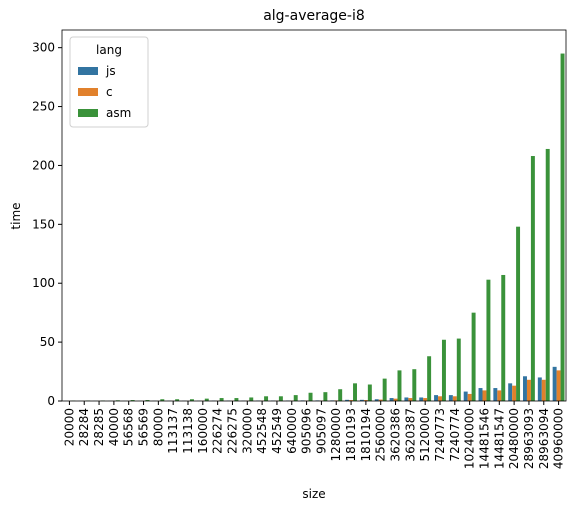 The height and width of the screenshot is (511, 571). What do you see at coordinates (188, 431) in the screenshot?
I see `x-tick-label: 113138` at bounding box center [188, 431].